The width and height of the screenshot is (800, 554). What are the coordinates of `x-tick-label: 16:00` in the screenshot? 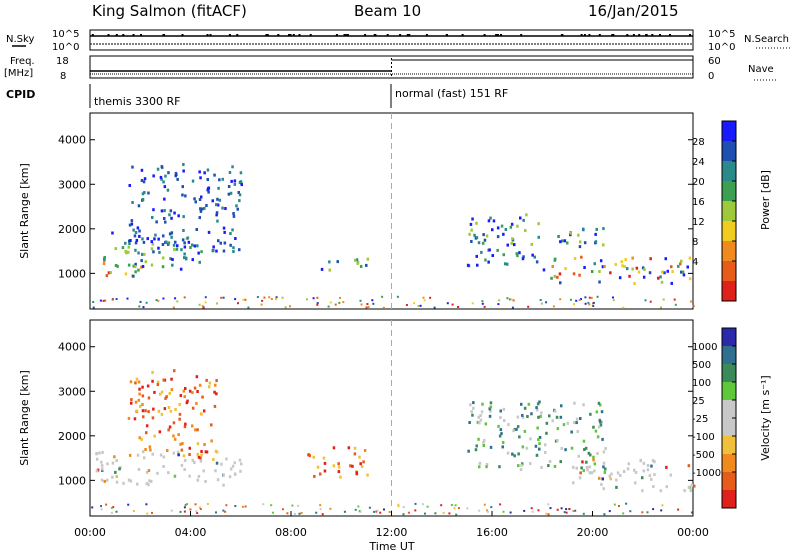 It's located at (492, 532).